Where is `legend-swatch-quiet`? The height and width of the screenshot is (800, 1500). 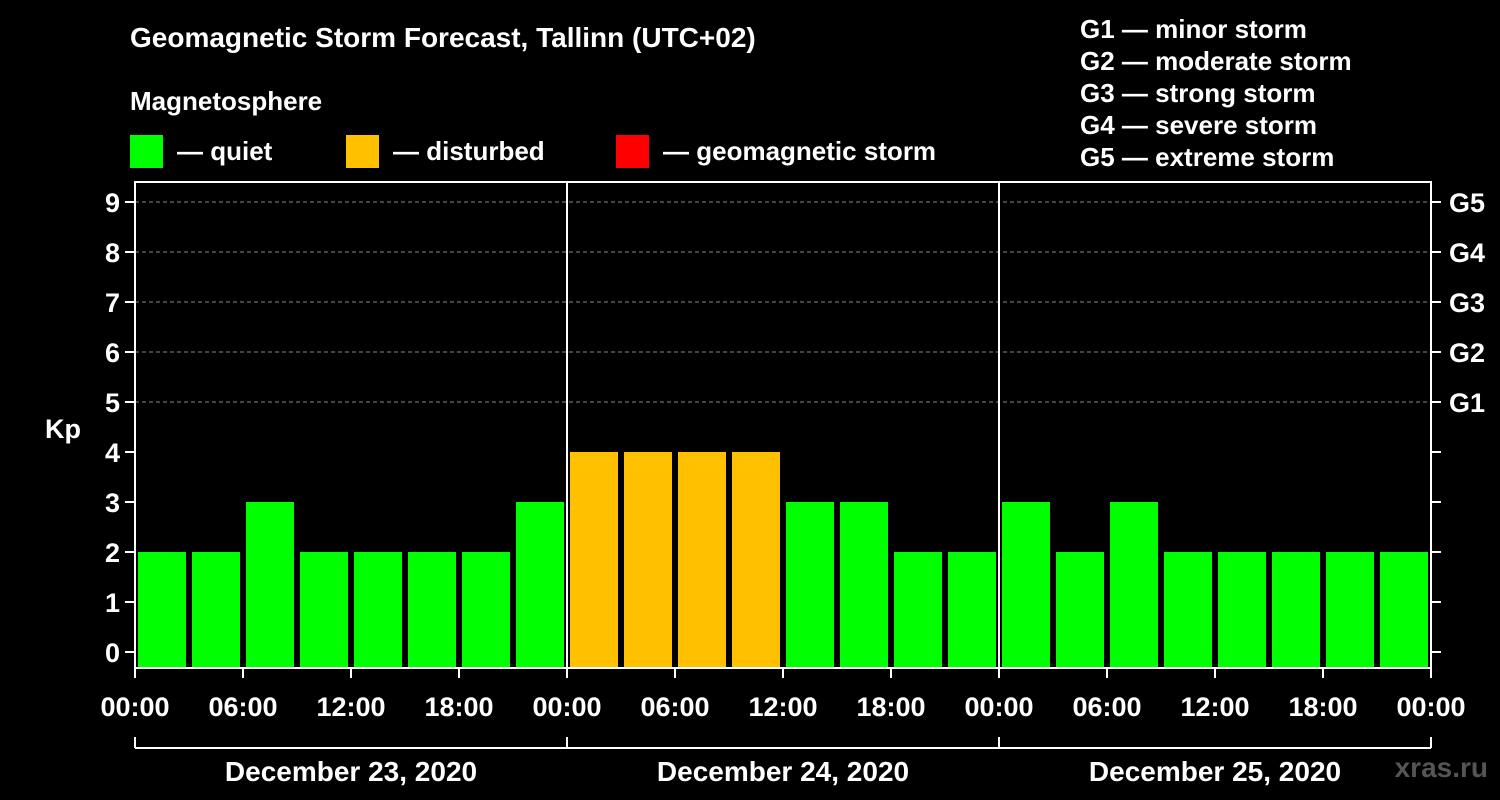 legend-swatch-quiet is located at coordinates (146, 151).